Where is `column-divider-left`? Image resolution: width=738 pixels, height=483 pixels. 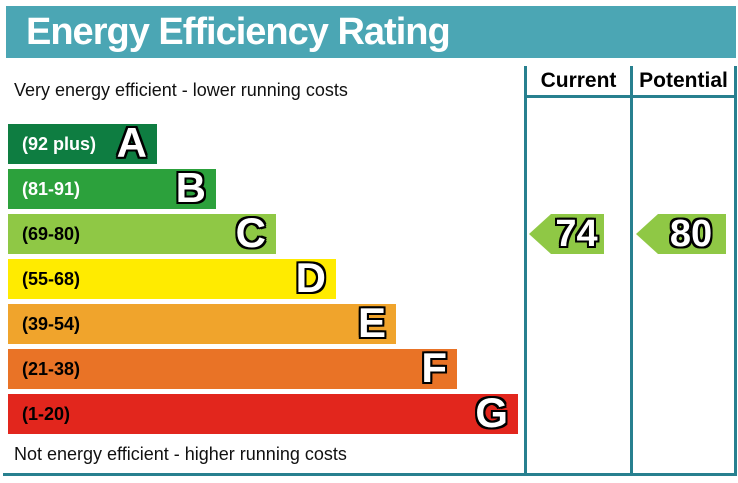 column-divider-left is located at coordinates (525, 271).